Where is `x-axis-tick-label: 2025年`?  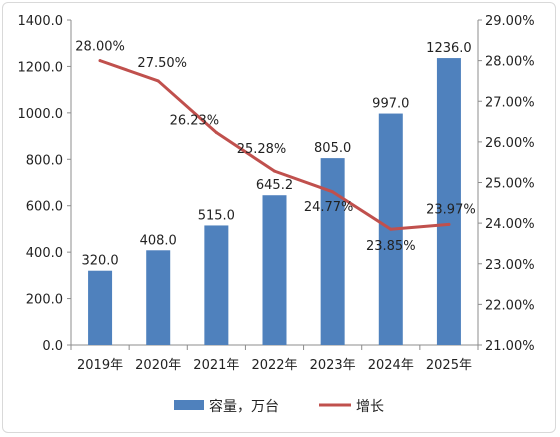
x-axis-tick-label: 2025年 is located at coordinates (449, 365).